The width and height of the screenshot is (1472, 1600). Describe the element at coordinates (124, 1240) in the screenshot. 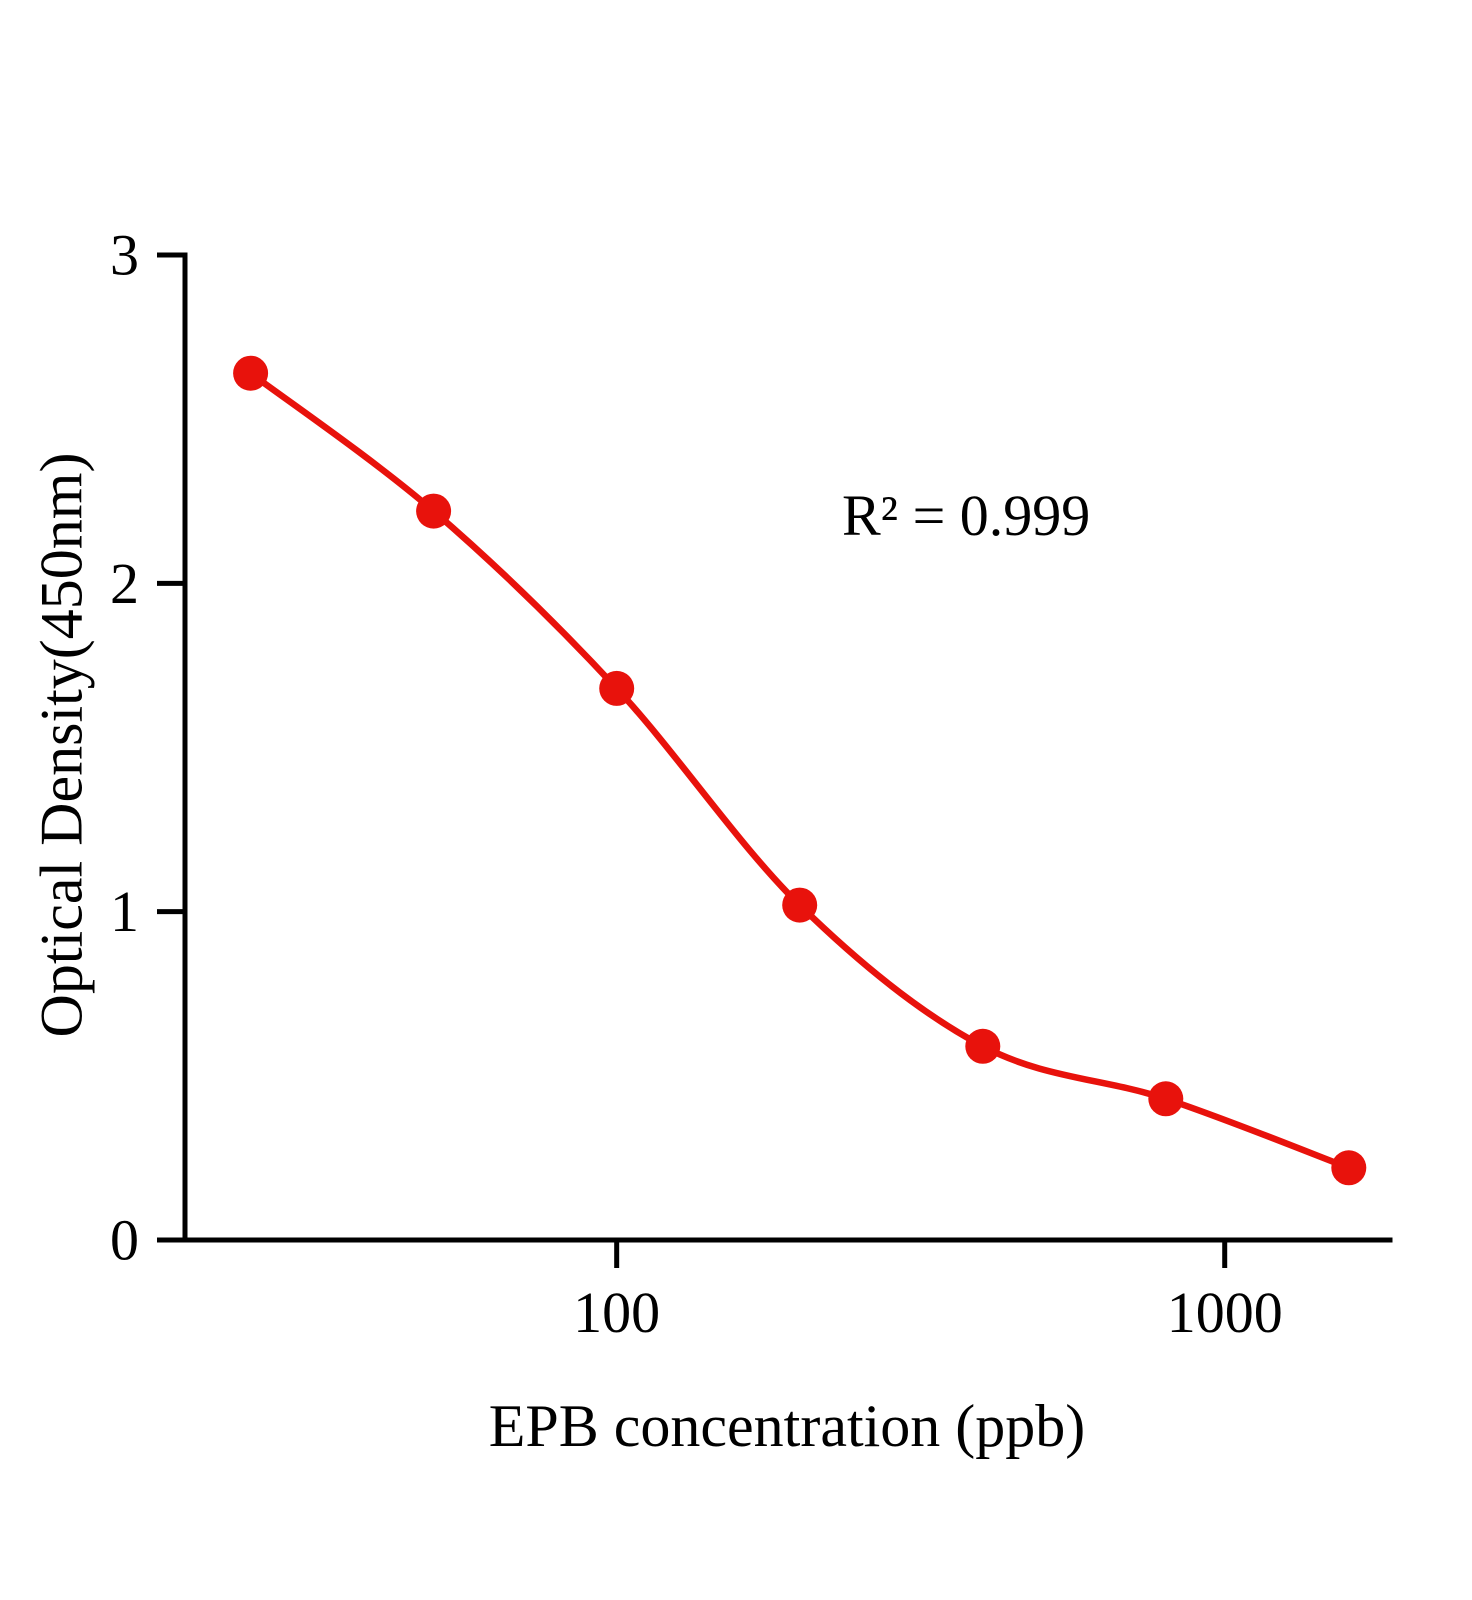

I see `y-tick-label: 0` at that location.